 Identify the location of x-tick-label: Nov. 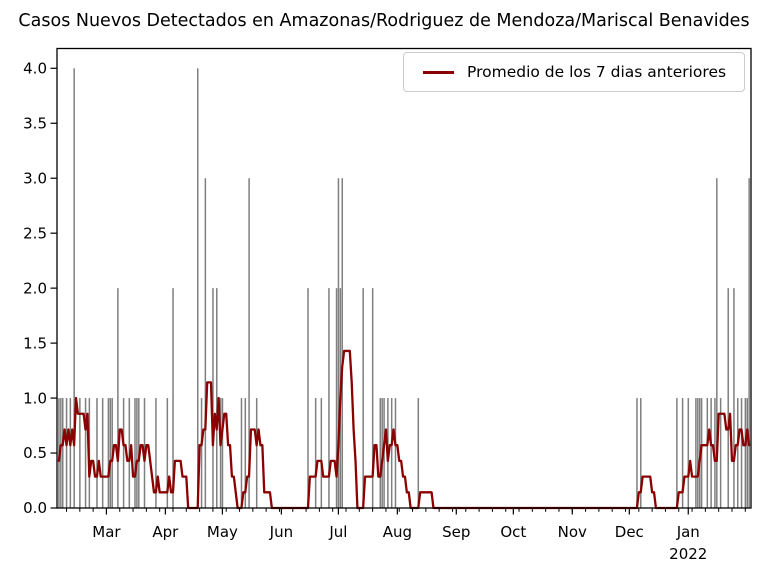
(572, 532).